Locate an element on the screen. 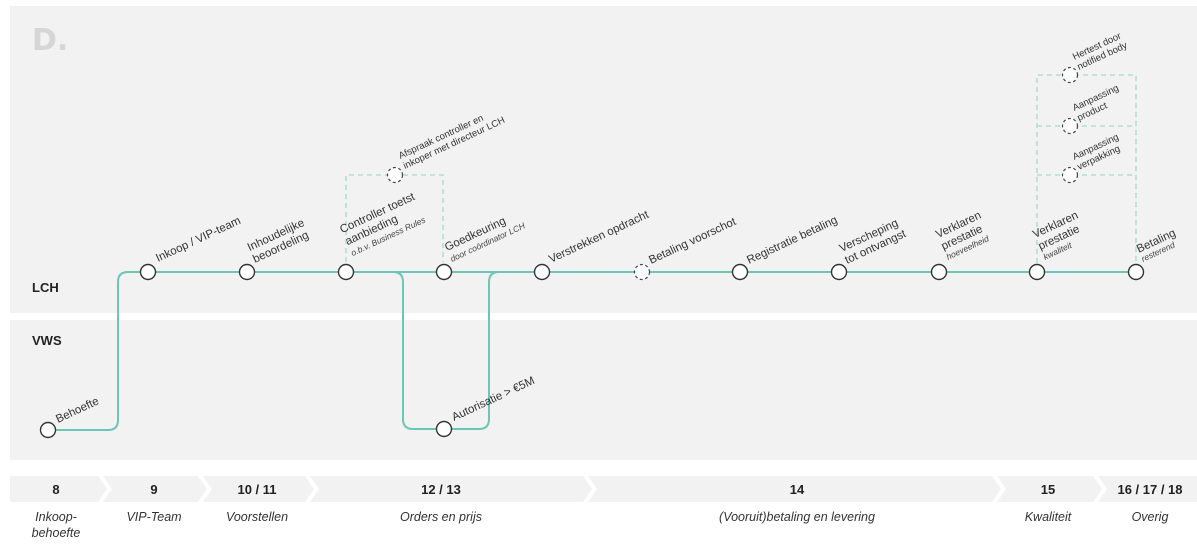 The height and width of the screenshot is (545, 1197). node-betaling-resterend is located at coordinates (1136, 272).